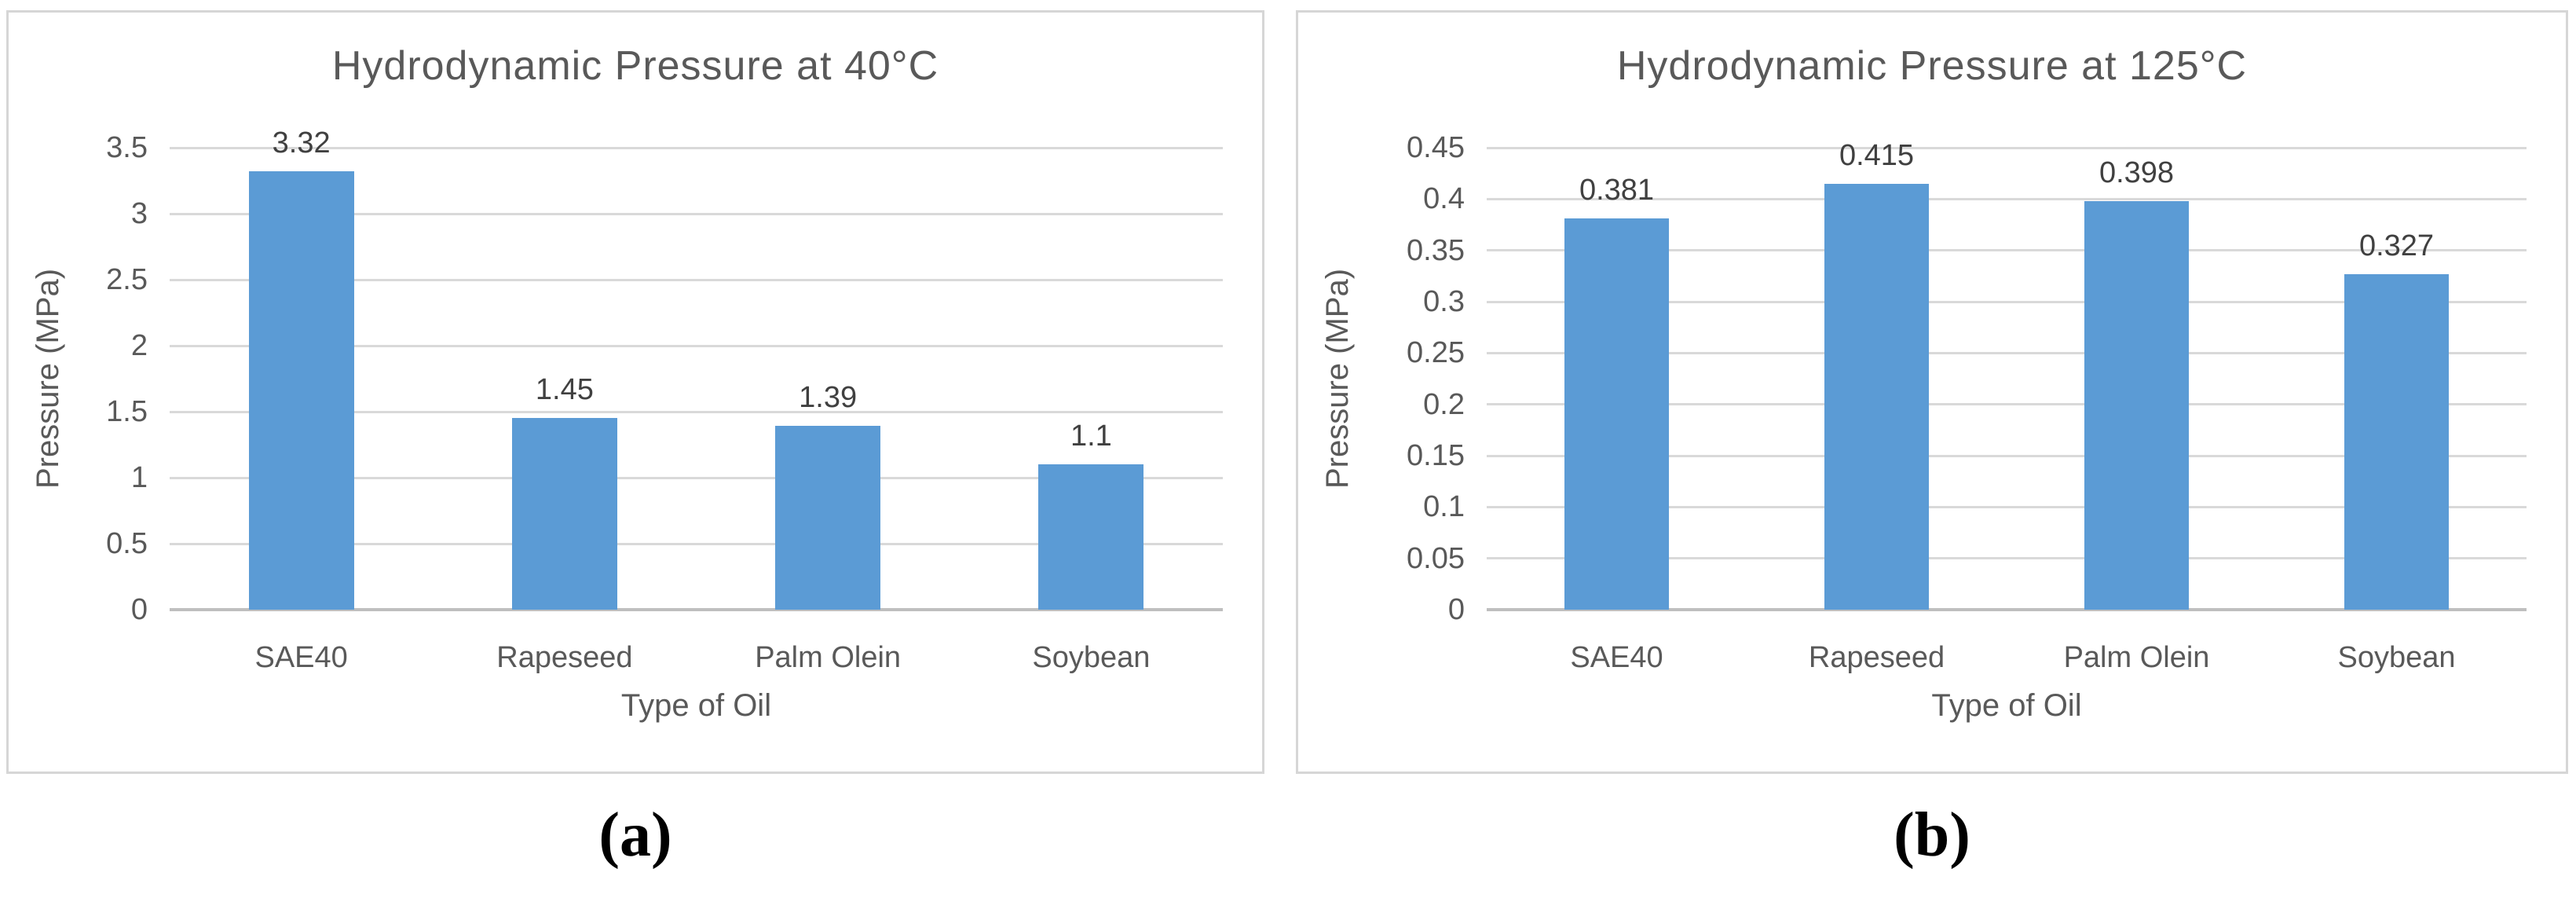 Image resolution: width=2576 pixels, height=920 pixels. I want to click on chart-title: Hydrodynamic Pressure at 40°C, so click(635, 66).